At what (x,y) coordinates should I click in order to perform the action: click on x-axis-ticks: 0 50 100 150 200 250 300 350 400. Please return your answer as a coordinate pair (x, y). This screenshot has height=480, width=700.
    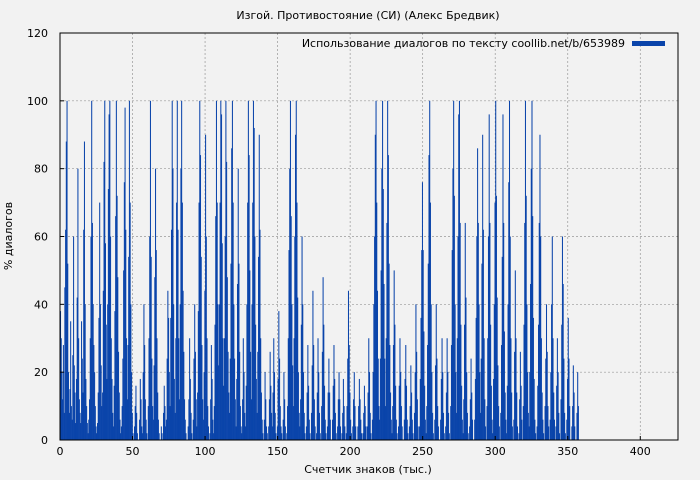
    Looking at the image, I should click on (354, 447).